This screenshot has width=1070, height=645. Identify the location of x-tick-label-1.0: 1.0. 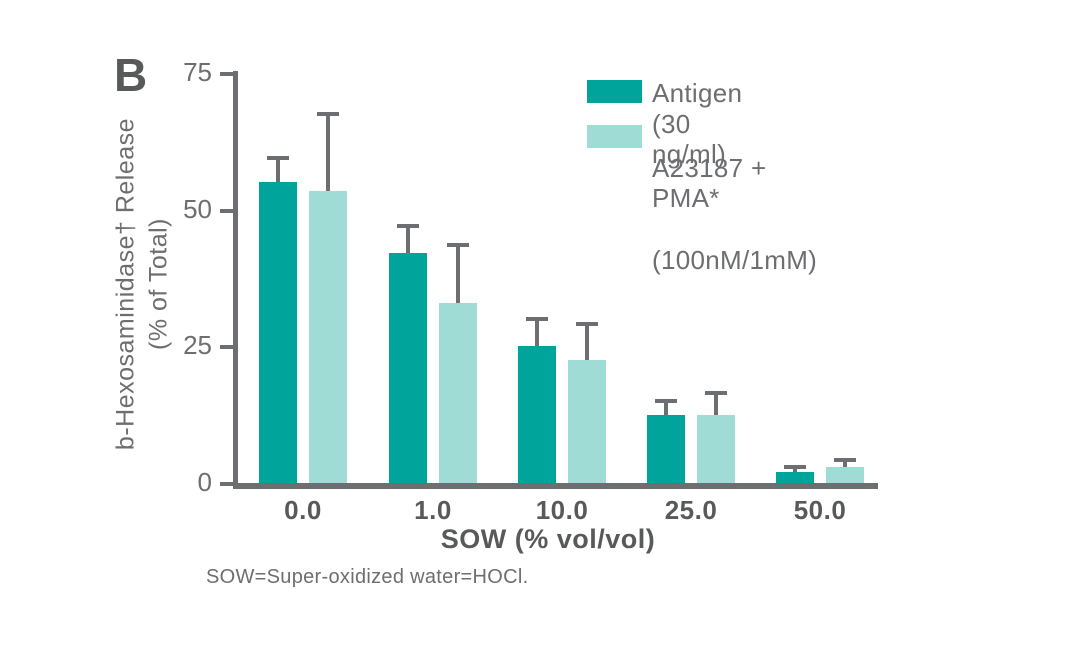
(433, 510).